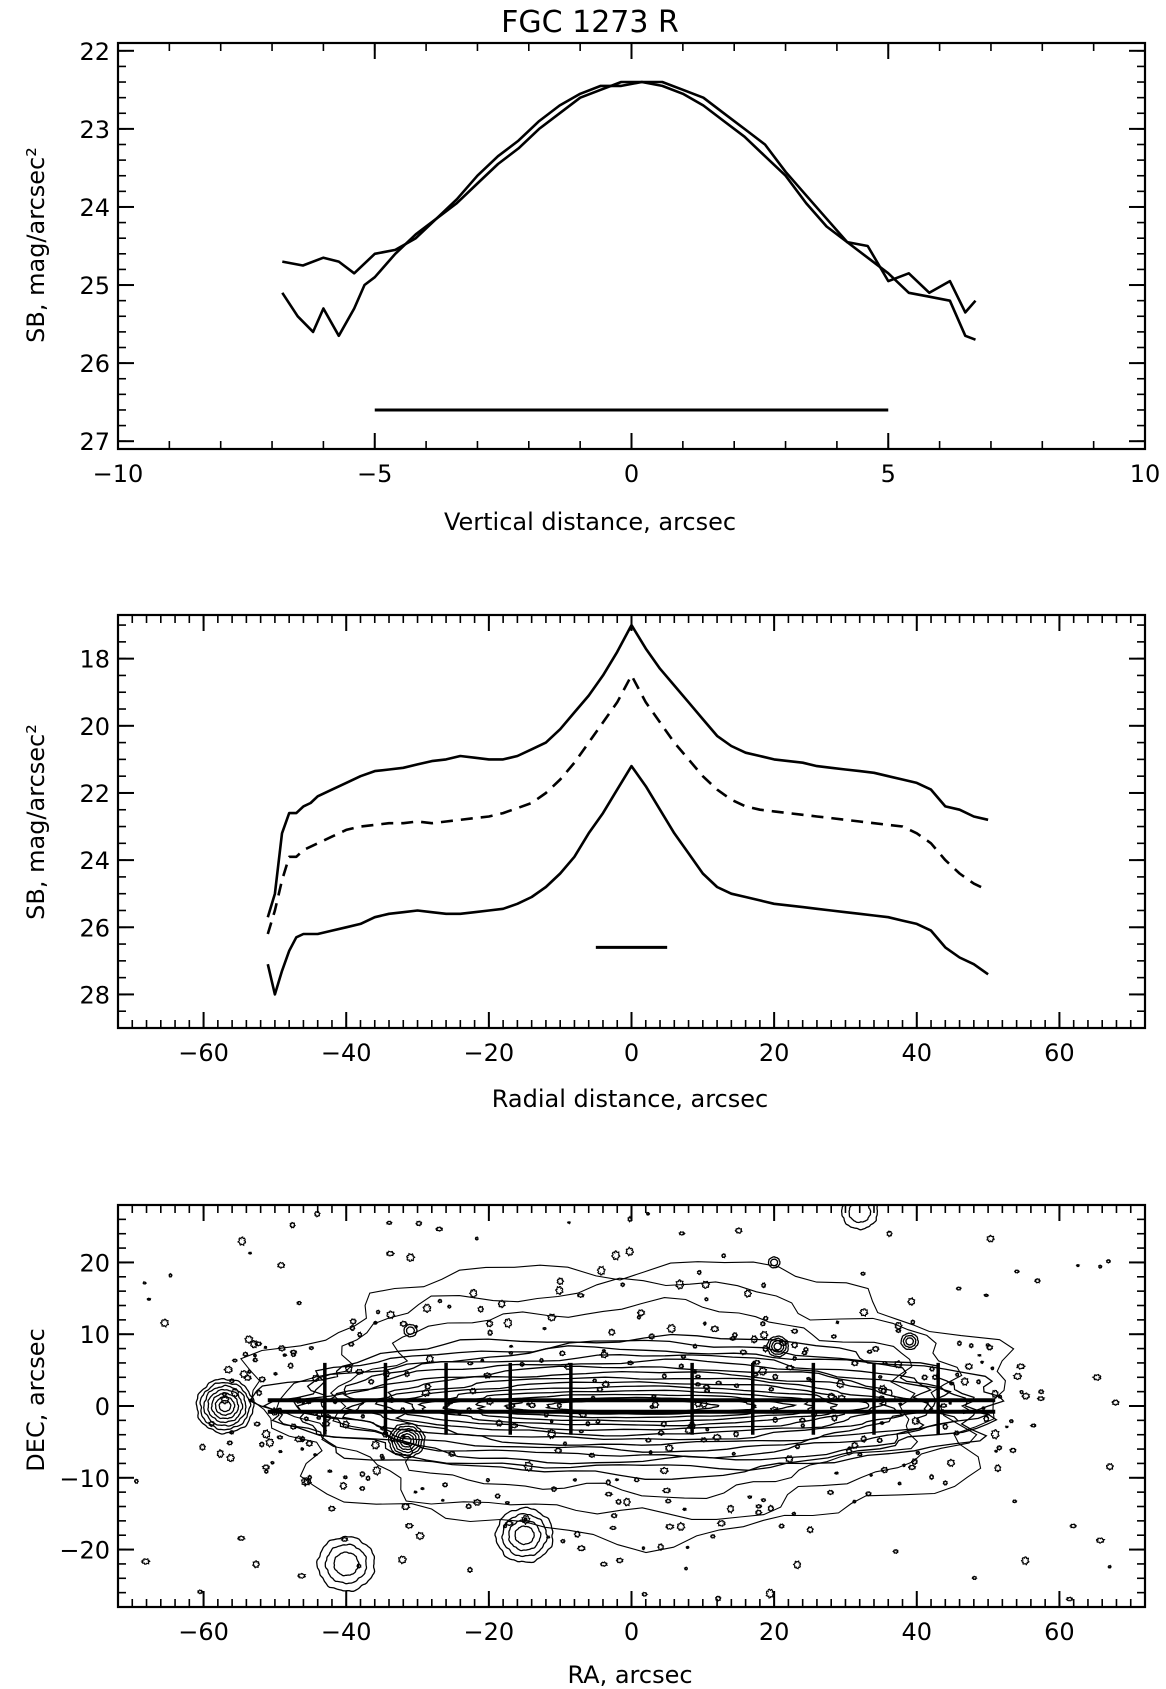 Image resolution: width=1166 pixels, height=1689 pixels. Describe the element at coordinates (630, 1099) in the screenshot. I see `panel2-xlabel: Radial distance, arcsec` at that location.